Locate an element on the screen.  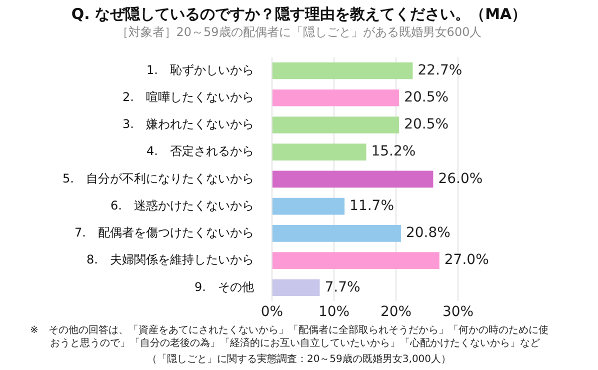
y-tick-label: 1. 恥ずかしいから is located at coordinates (200, 69).